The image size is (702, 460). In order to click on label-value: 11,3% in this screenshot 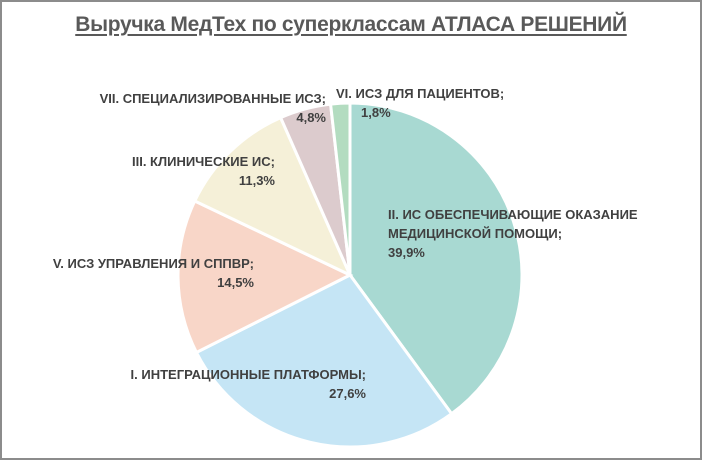, I will do `click(256, 180)`.